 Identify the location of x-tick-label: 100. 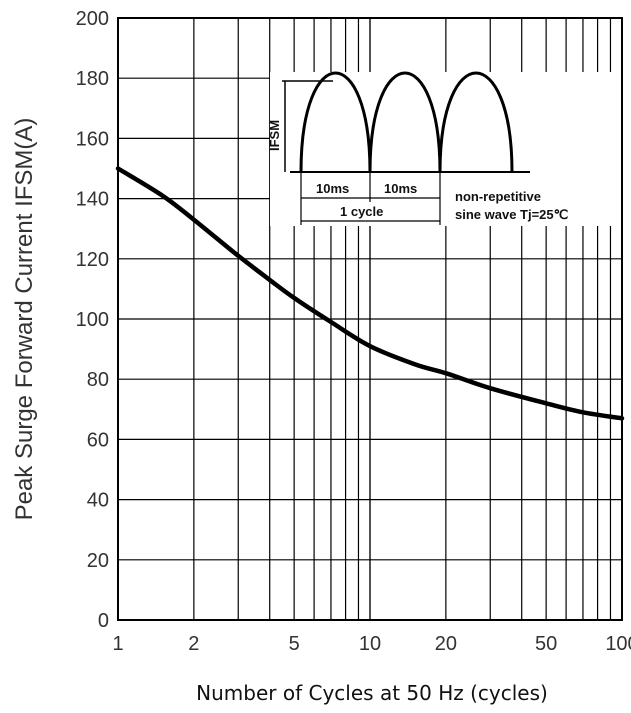
(618, 644).